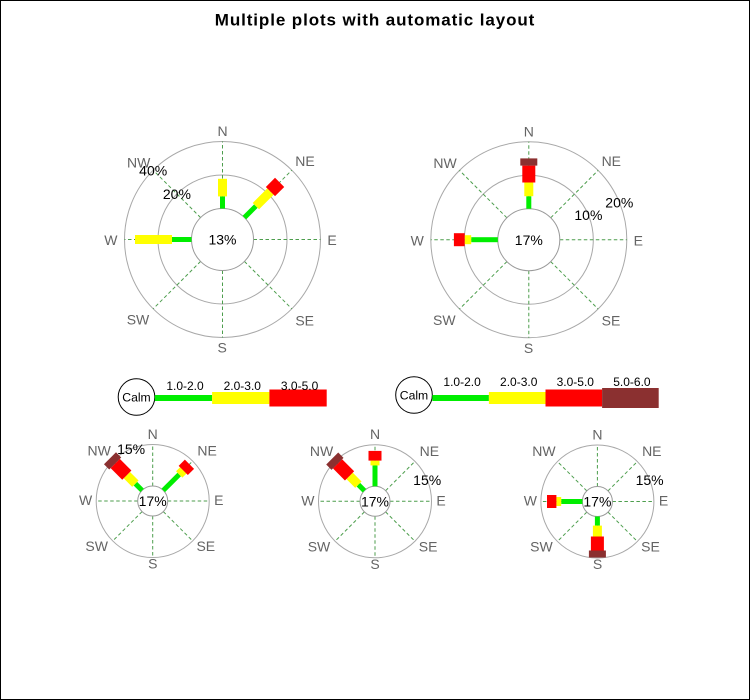 The image size is (750, 700). I want to click on svg-text: 40%, so click(153, 170).